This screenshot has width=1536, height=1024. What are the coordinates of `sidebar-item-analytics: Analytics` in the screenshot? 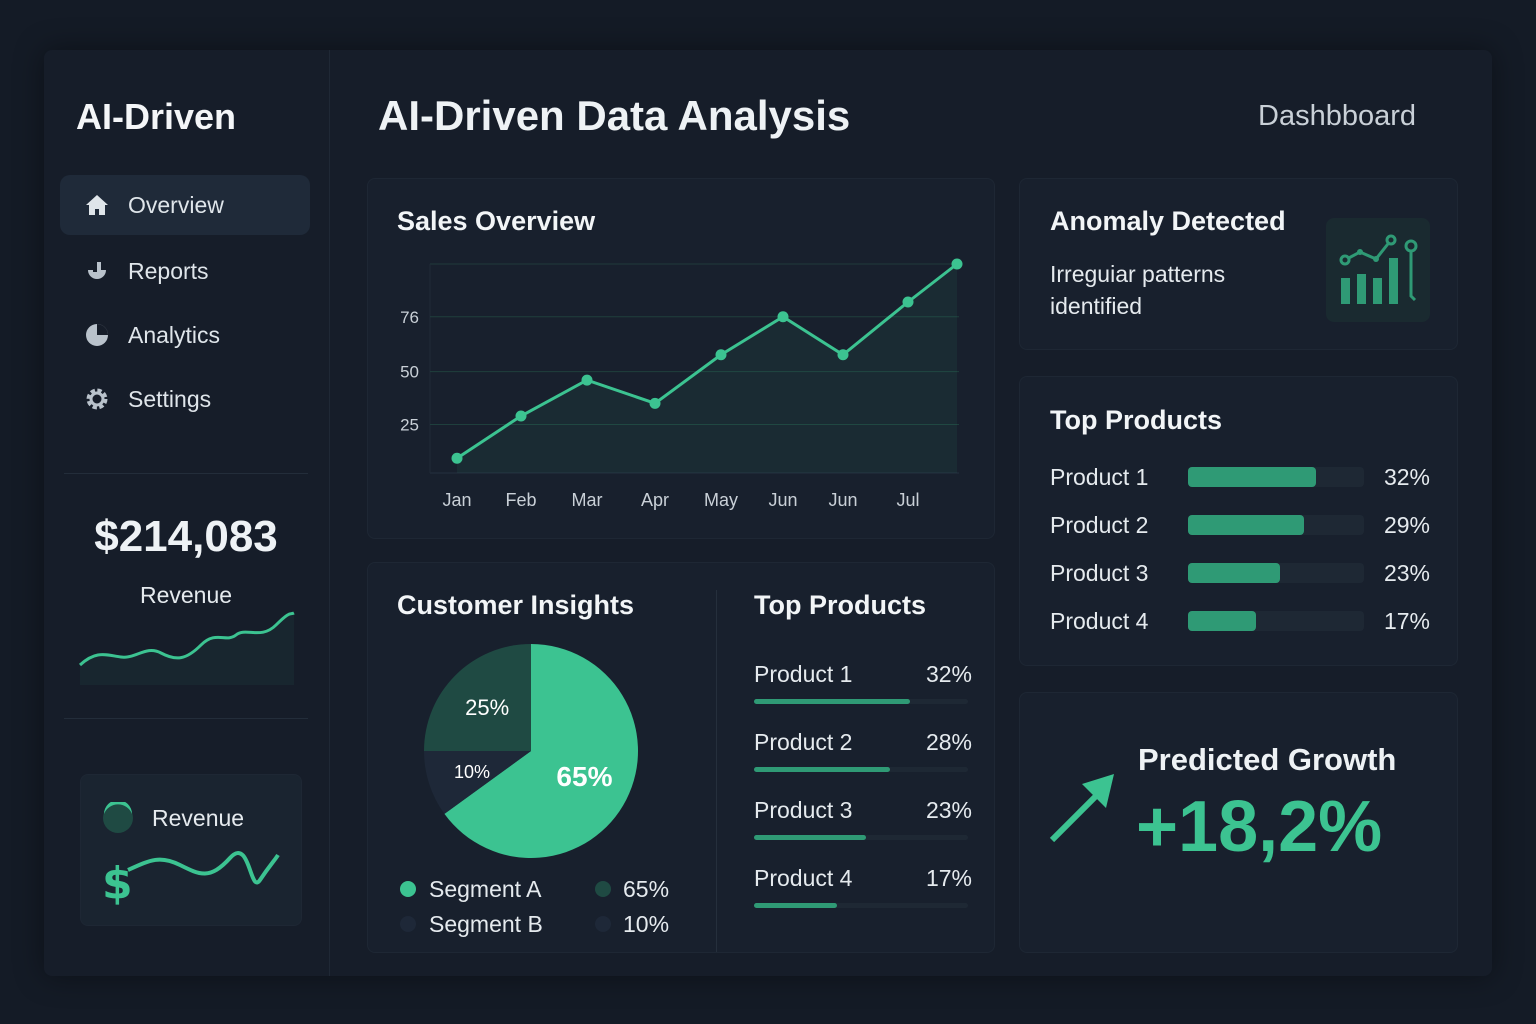 It's located at (185, 335).